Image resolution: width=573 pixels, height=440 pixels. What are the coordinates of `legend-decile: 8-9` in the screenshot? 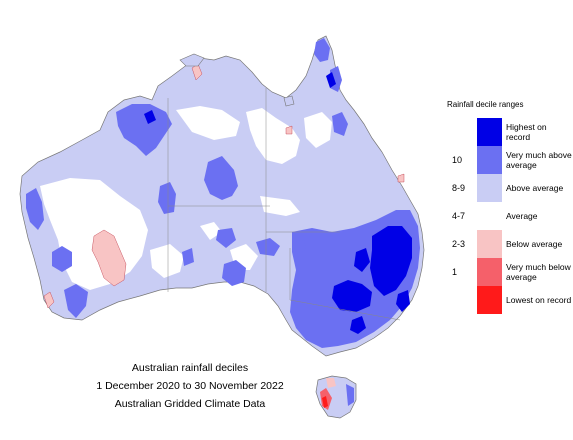 It's located at (459, 188).